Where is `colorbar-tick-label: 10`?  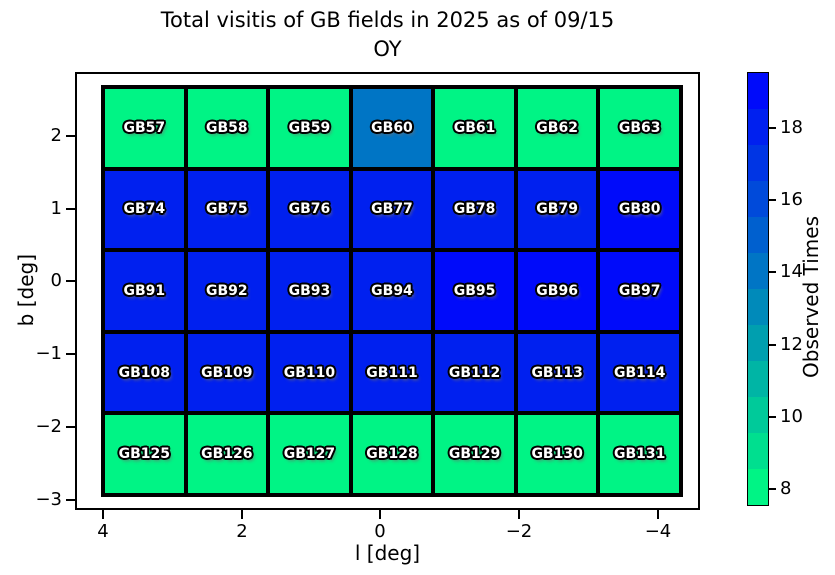
colorbar-tick-label: 10 is located at coordinates (791, 416).